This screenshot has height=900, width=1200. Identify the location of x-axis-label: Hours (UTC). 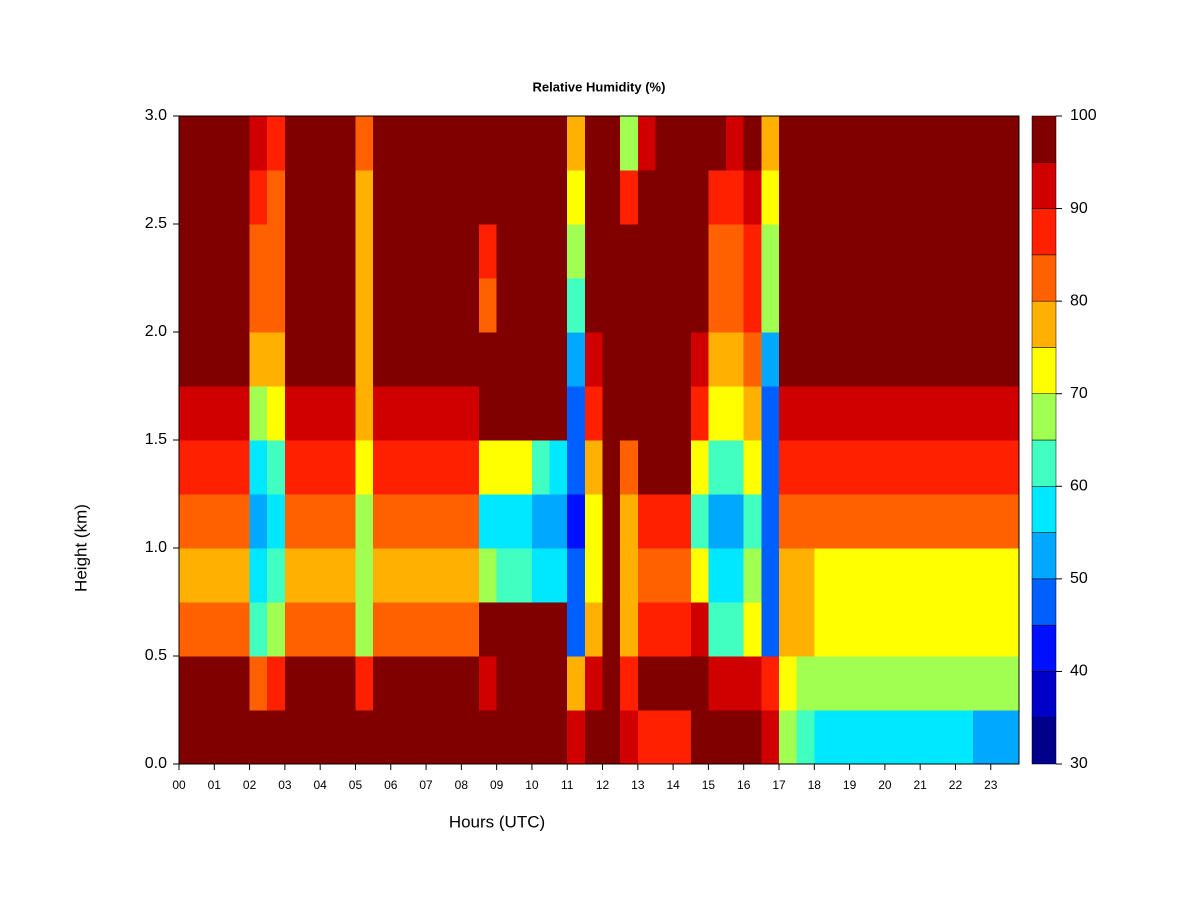
(497, 821).